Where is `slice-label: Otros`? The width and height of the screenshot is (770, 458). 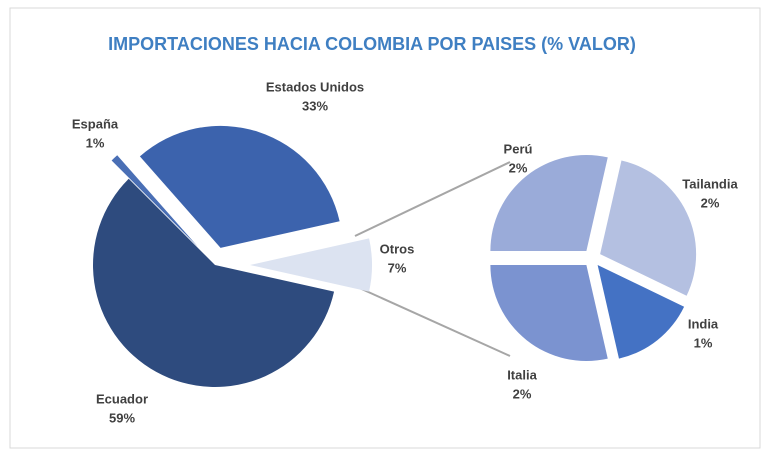 slice-label: Otros is located at coordinates (397, 248).